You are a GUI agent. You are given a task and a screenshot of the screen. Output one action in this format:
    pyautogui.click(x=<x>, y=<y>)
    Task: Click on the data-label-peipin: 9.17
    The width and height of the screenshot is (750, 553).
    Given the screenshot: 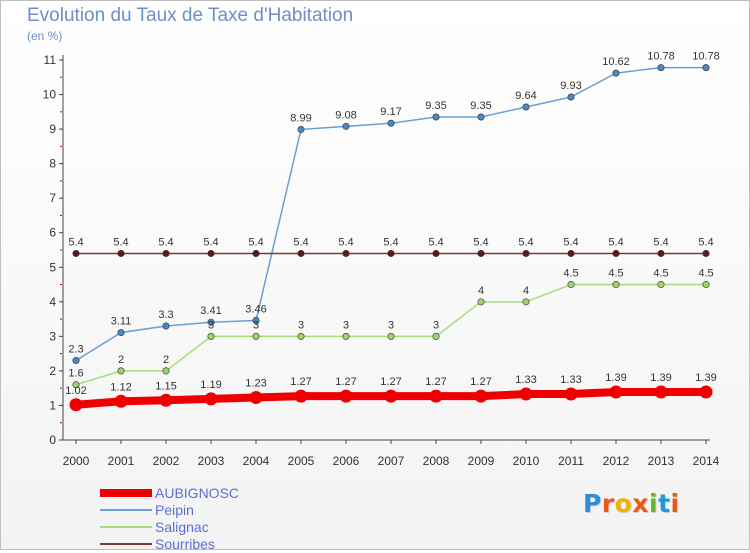 What is the action you would take?
    pyautogui.click(x=390, y=112)
    